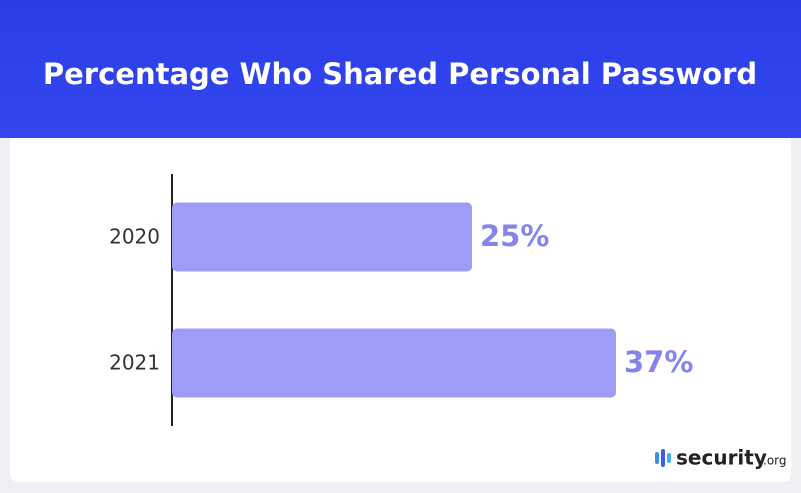 The width and height of the screenshot is (801, 493). What do you see at coordinates (514, 236) in the screenshot?
I see `value-label: 25%` at bounding box center [514, 236].